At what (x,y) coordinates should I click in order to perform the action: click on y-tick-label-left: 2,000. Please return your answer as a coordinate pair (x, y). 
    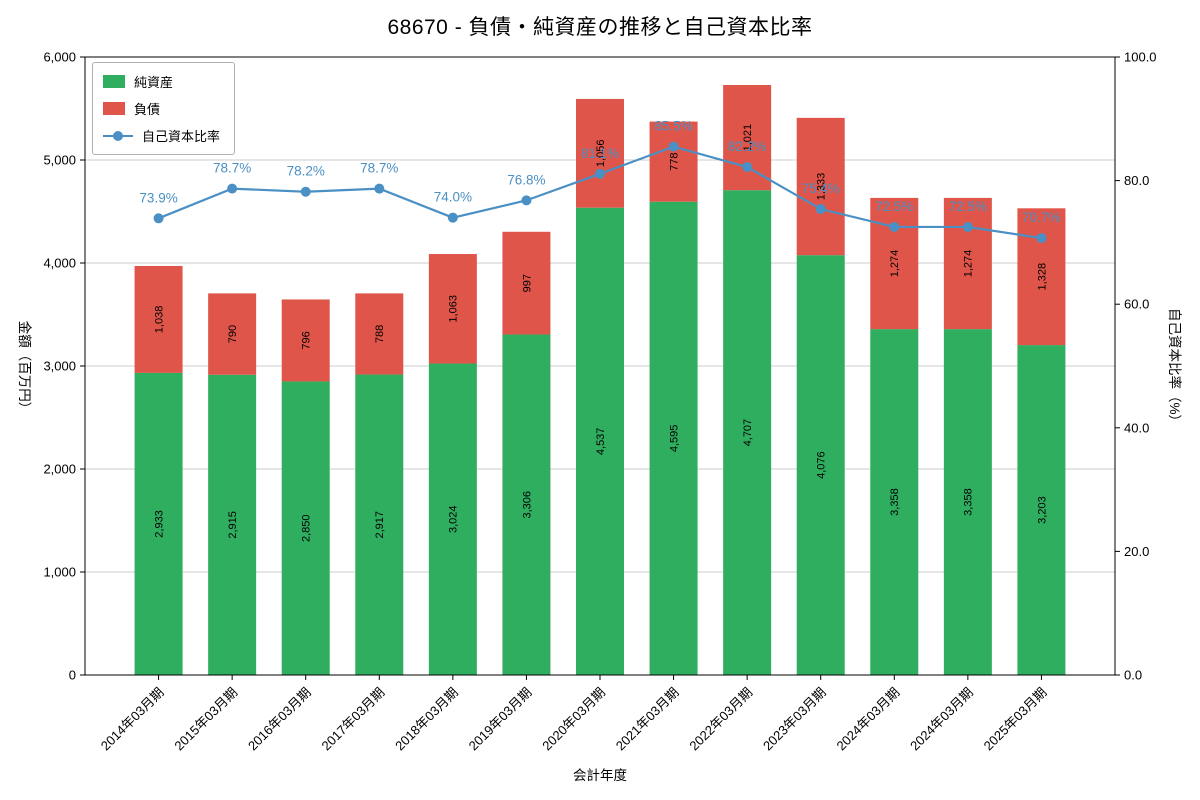
    Looking at the image, I should click on (59, 469).